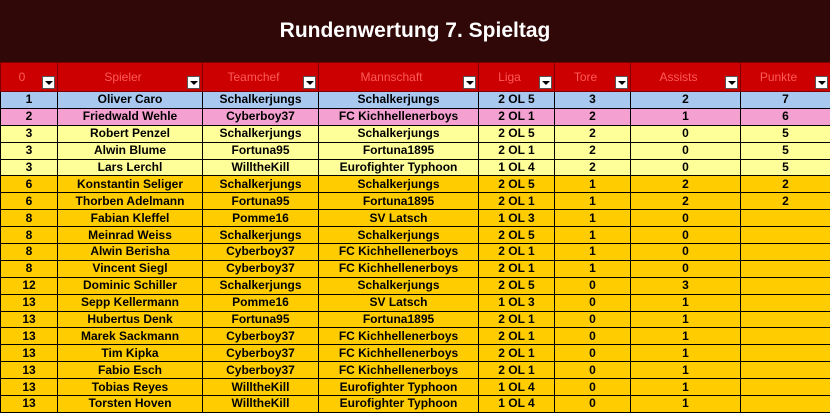 The width and height of the screenshot is (830, 415). What do you see at coordinates (398, 218) in the screenshot?
I see `cell-team: SV Latsch` at bounding box center [398, 218].